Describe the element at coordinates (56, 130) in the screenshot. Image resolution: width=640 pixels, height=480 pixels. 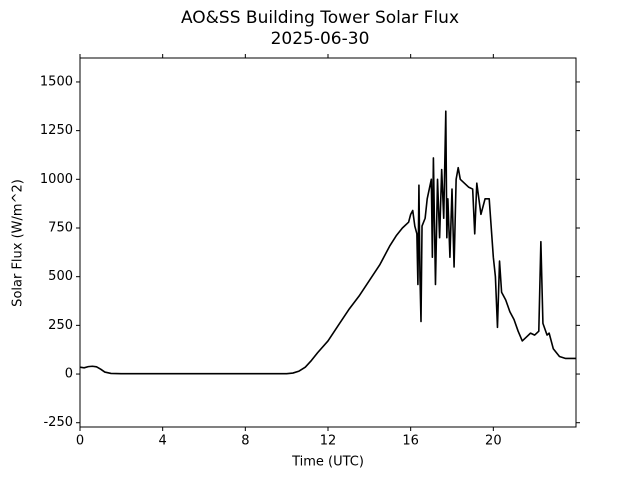
I see `y-tick-label: 1250` at that location.